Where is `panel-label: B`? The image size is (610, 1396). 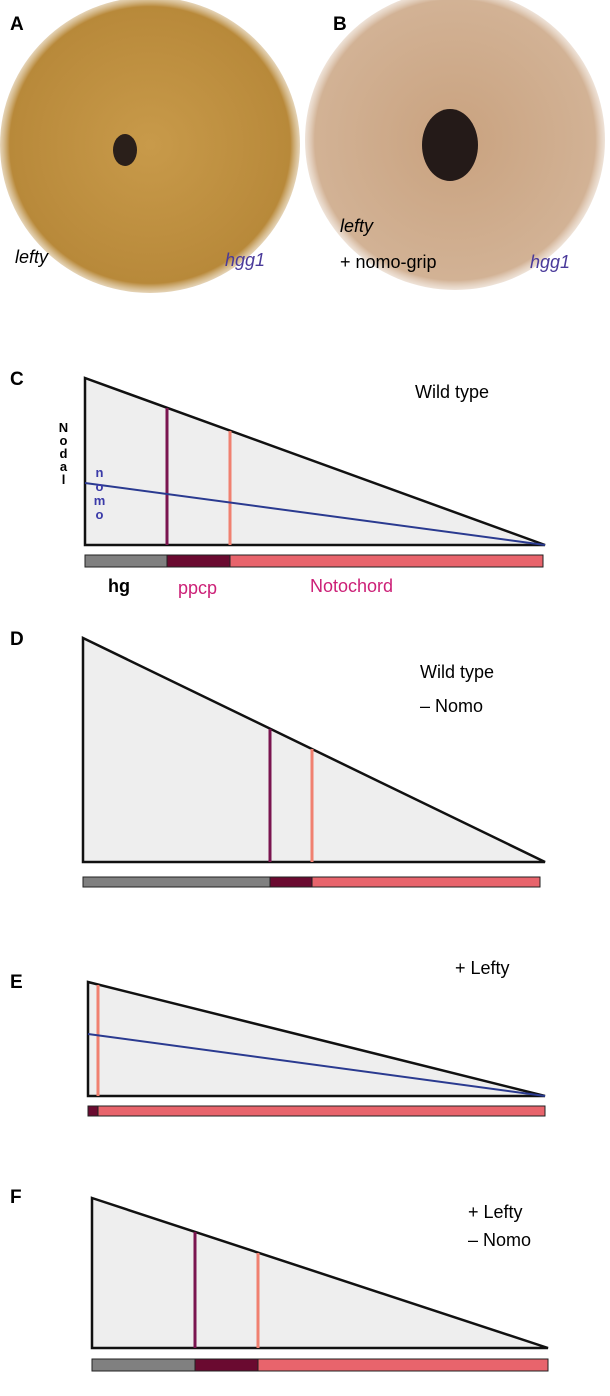
panel-label: B is located at coordinates (340, 24).